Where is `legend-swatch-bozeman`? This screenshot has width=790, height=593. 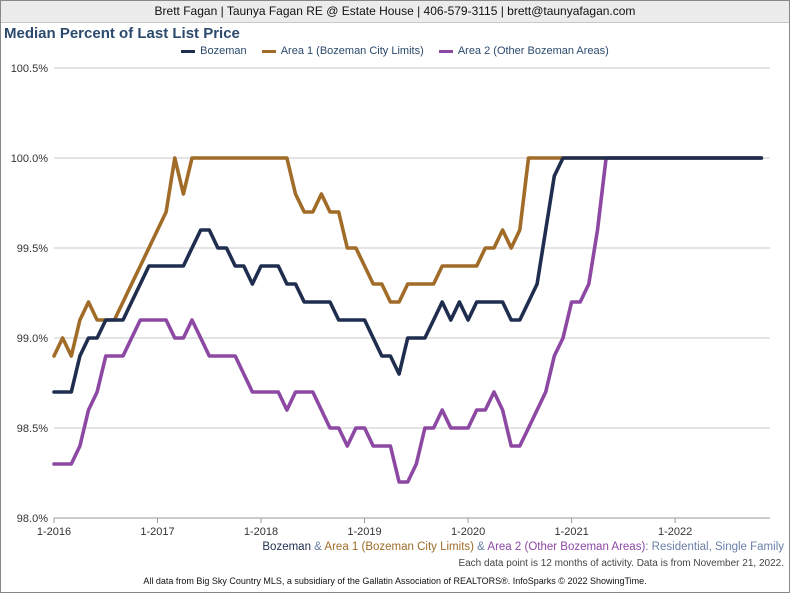
legend-swatch-bozeman is located at coordinates (188, 51).